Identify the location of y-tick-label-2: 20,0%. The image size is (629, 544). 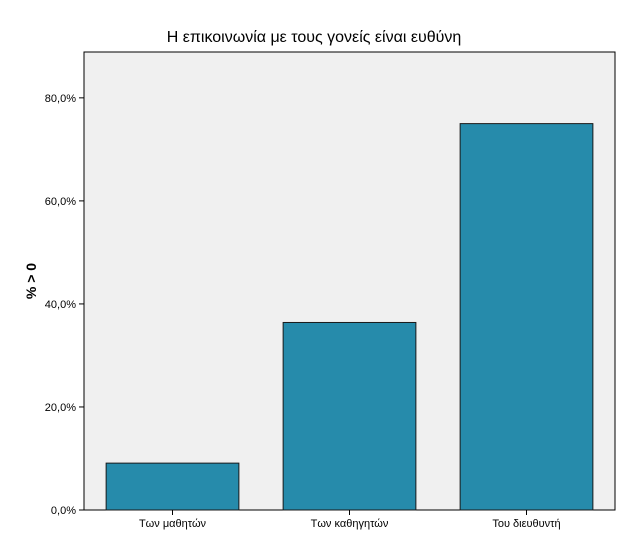
(60, 408).